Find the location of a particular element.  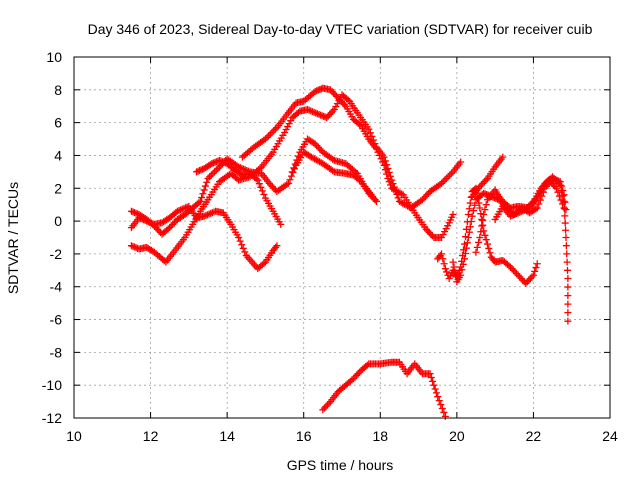

y-tick-label: 6 is located at coordinates (58, 123).